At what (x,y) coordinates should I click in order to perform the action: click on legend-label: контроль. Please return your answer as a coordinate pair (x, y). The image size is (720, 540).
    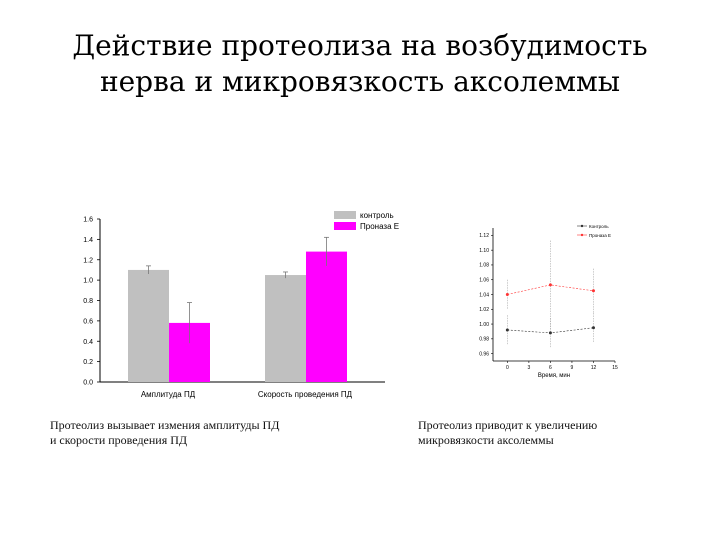
    Looking at the image, I should click on (377, 215).